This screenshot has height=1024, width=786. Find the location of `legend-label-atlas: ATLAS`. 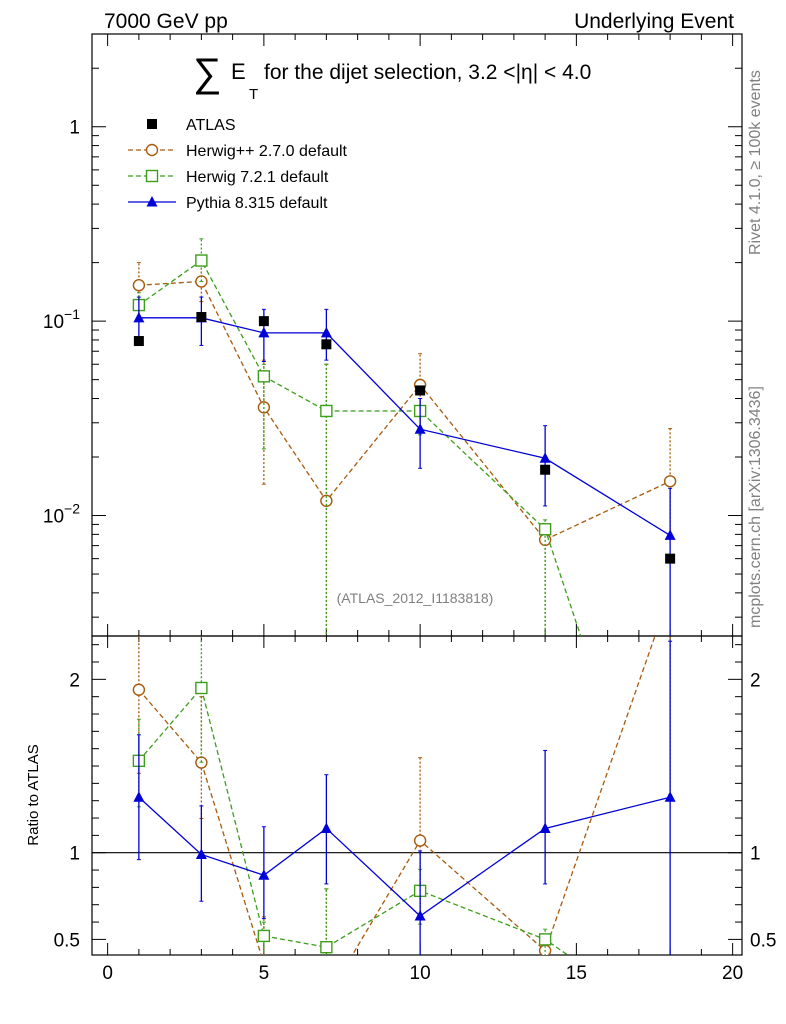

legend-label-atlas: ATLAS is located at coordinates (211, 125).